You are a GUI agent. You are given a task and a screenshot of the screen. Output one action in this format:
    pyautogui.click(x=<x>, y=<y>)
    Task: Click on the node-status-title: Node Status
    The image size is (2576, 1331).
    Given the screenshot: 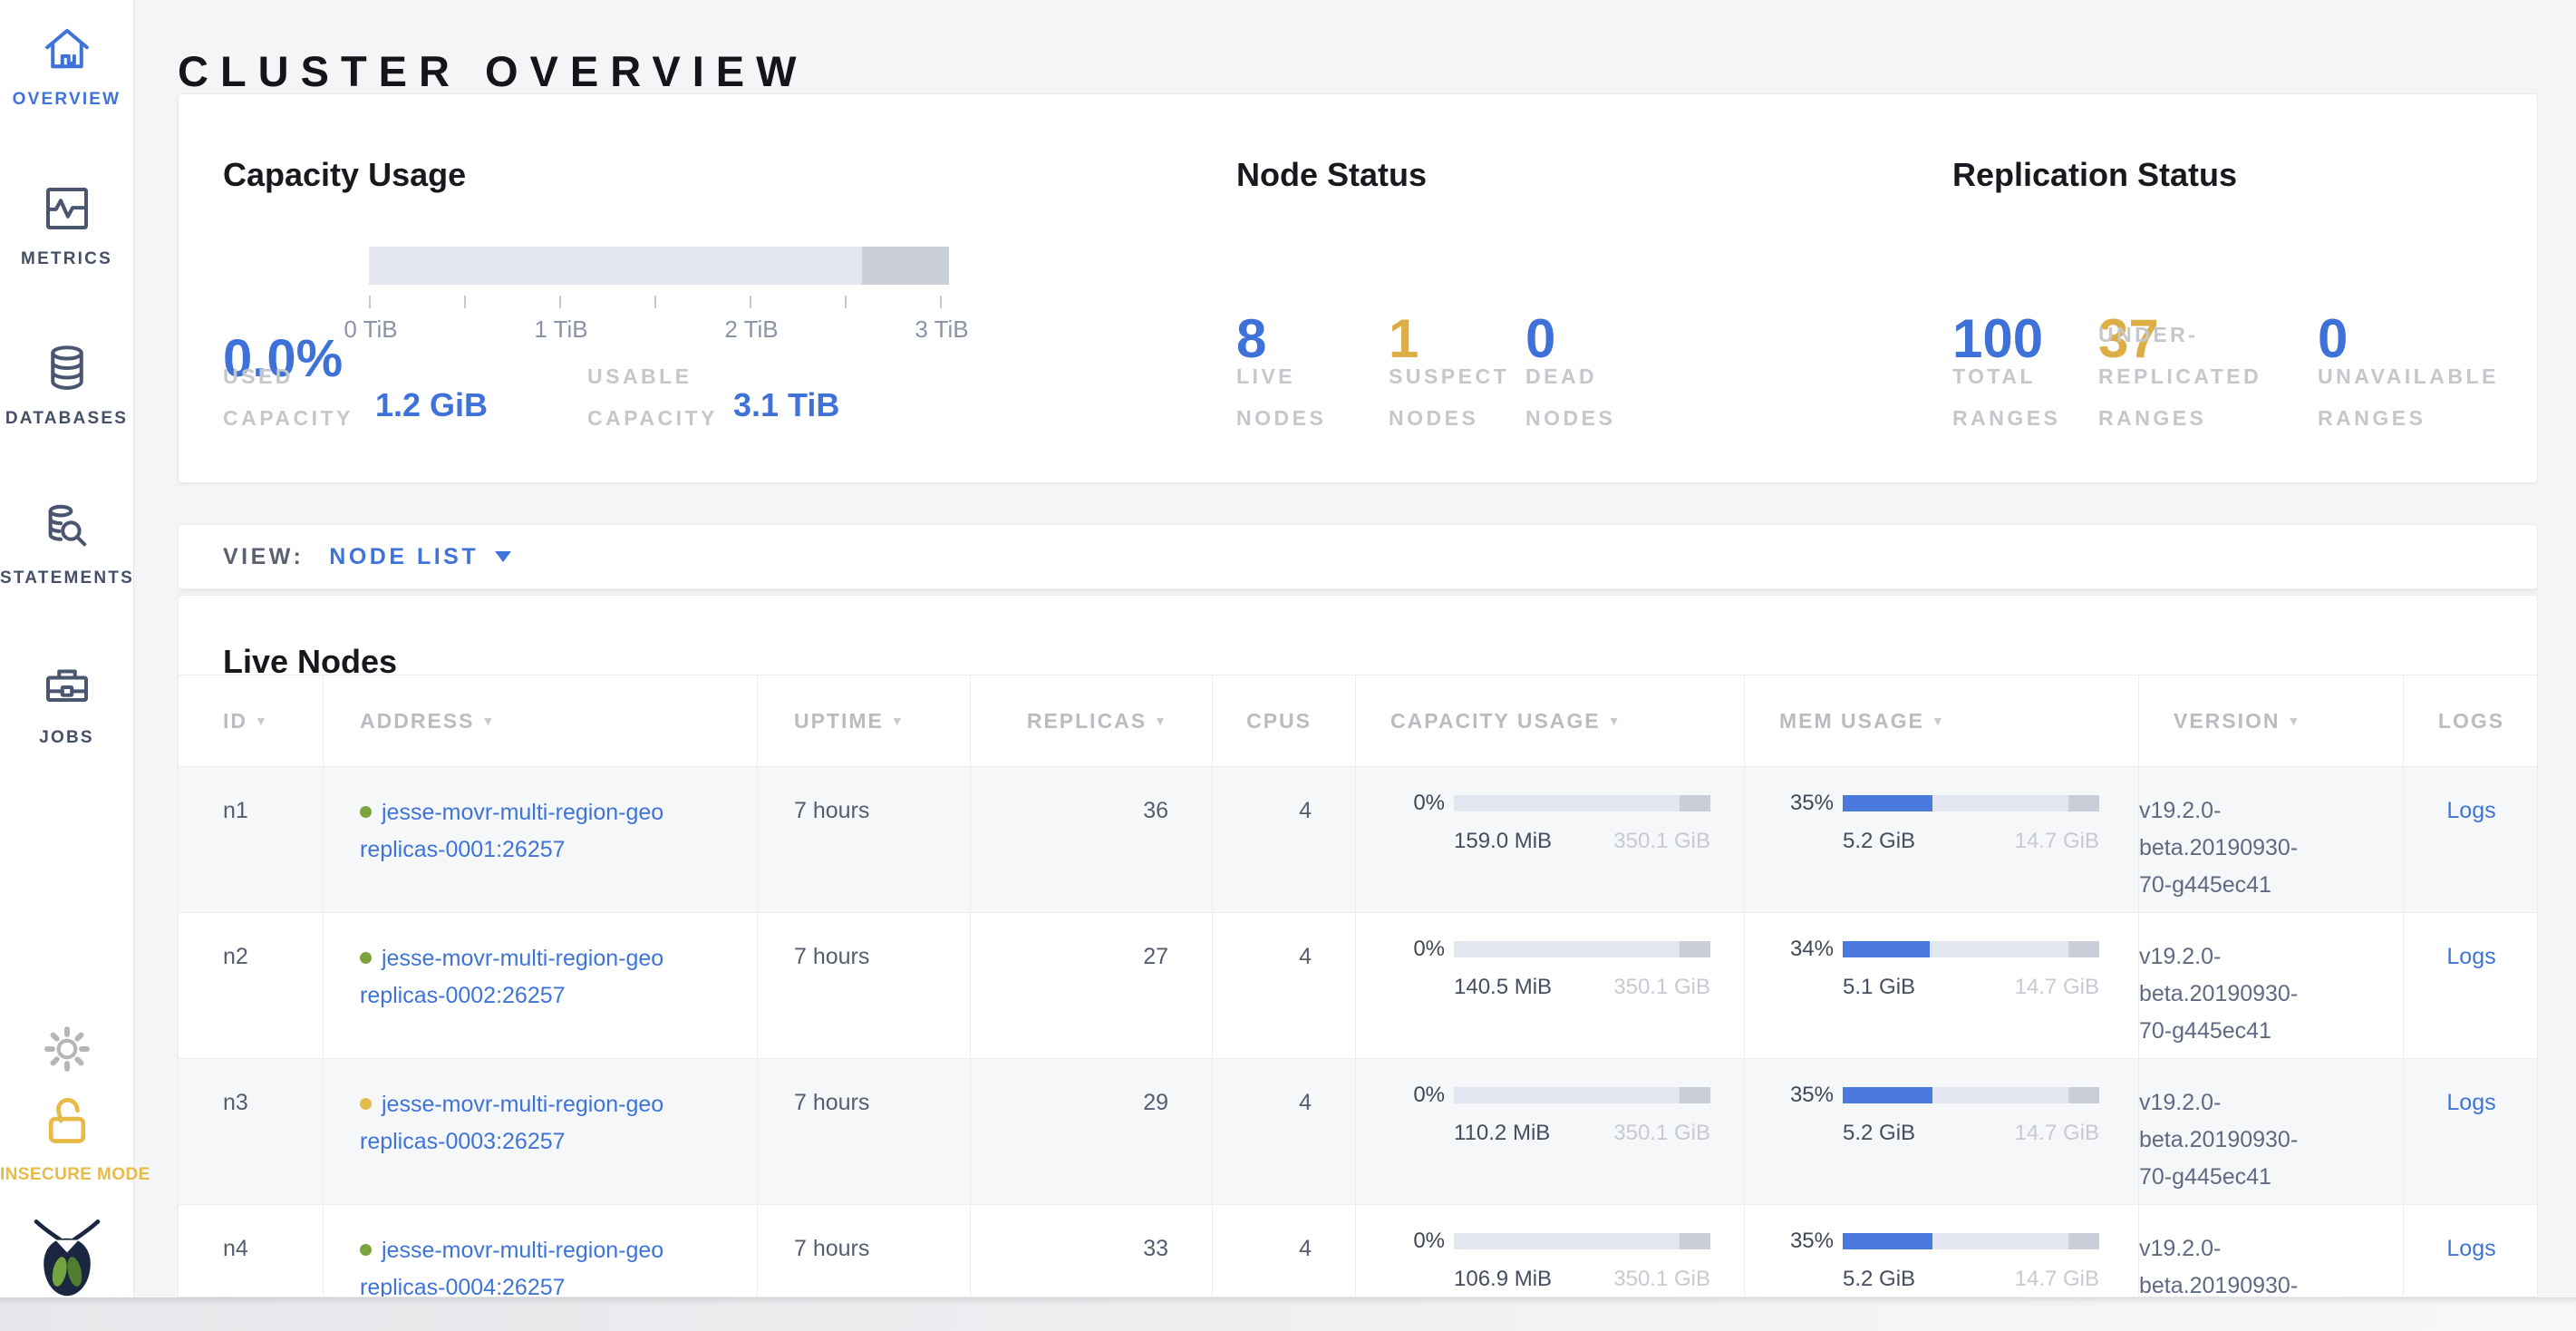 What is the action you would take?
    pyautogui.click(x=1332, y=174)
    